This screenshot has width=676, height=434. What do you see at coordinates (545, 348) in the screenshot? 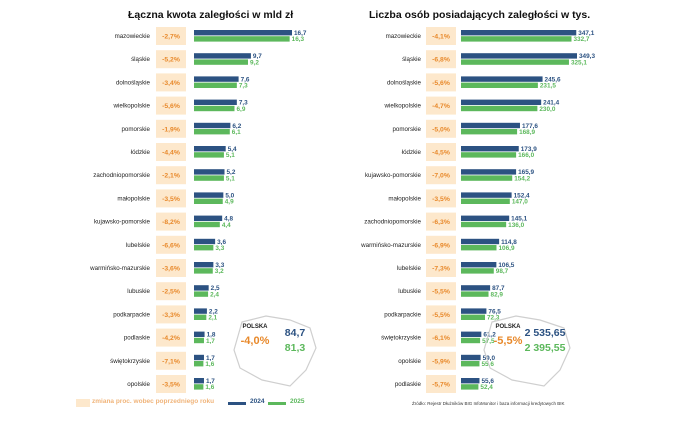
I see `total-value-2025: 2 395,55` at bounding box center [545, 348].